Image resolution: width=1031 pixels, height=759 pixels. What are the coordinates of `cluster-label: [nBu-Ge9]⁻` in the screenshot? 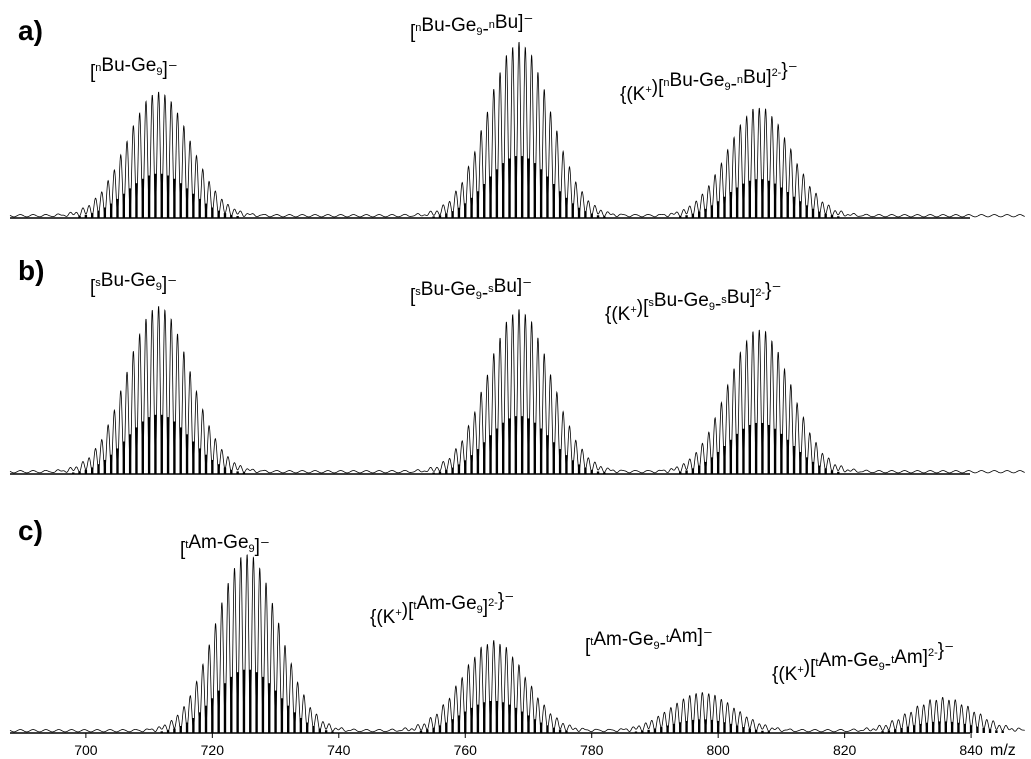 It's located at (134, 69).